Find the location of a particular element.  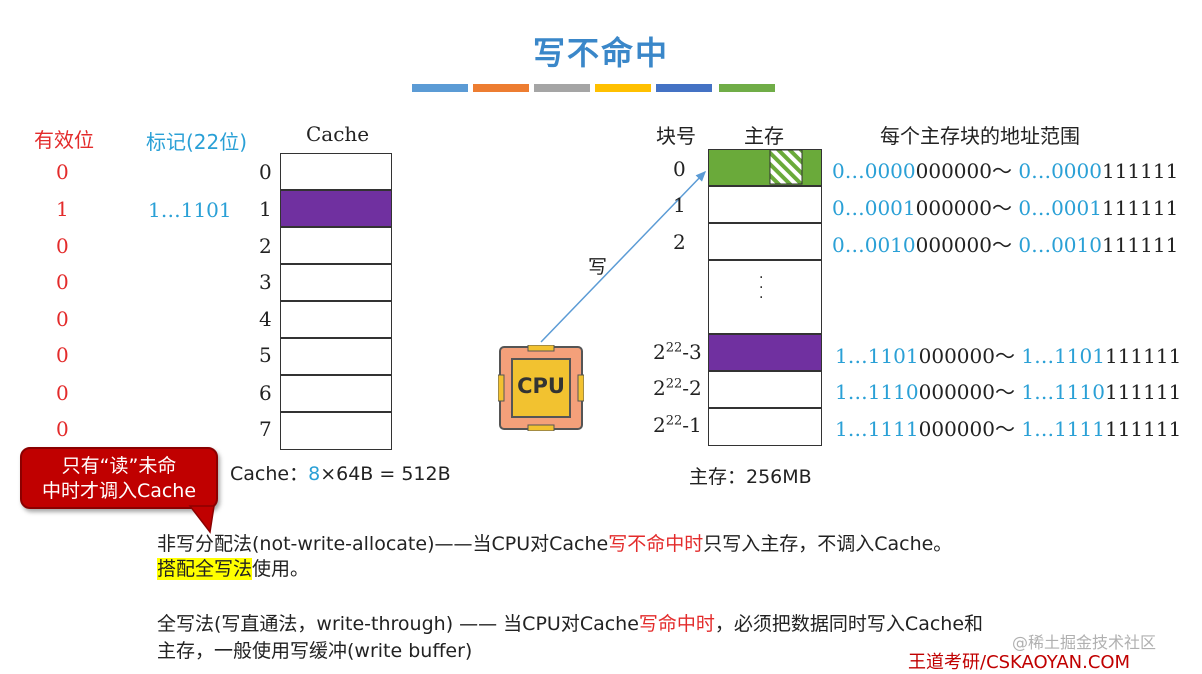

callout-box: 只有“读”未命 中时才调入Cache is located at coordinates (119, 478).